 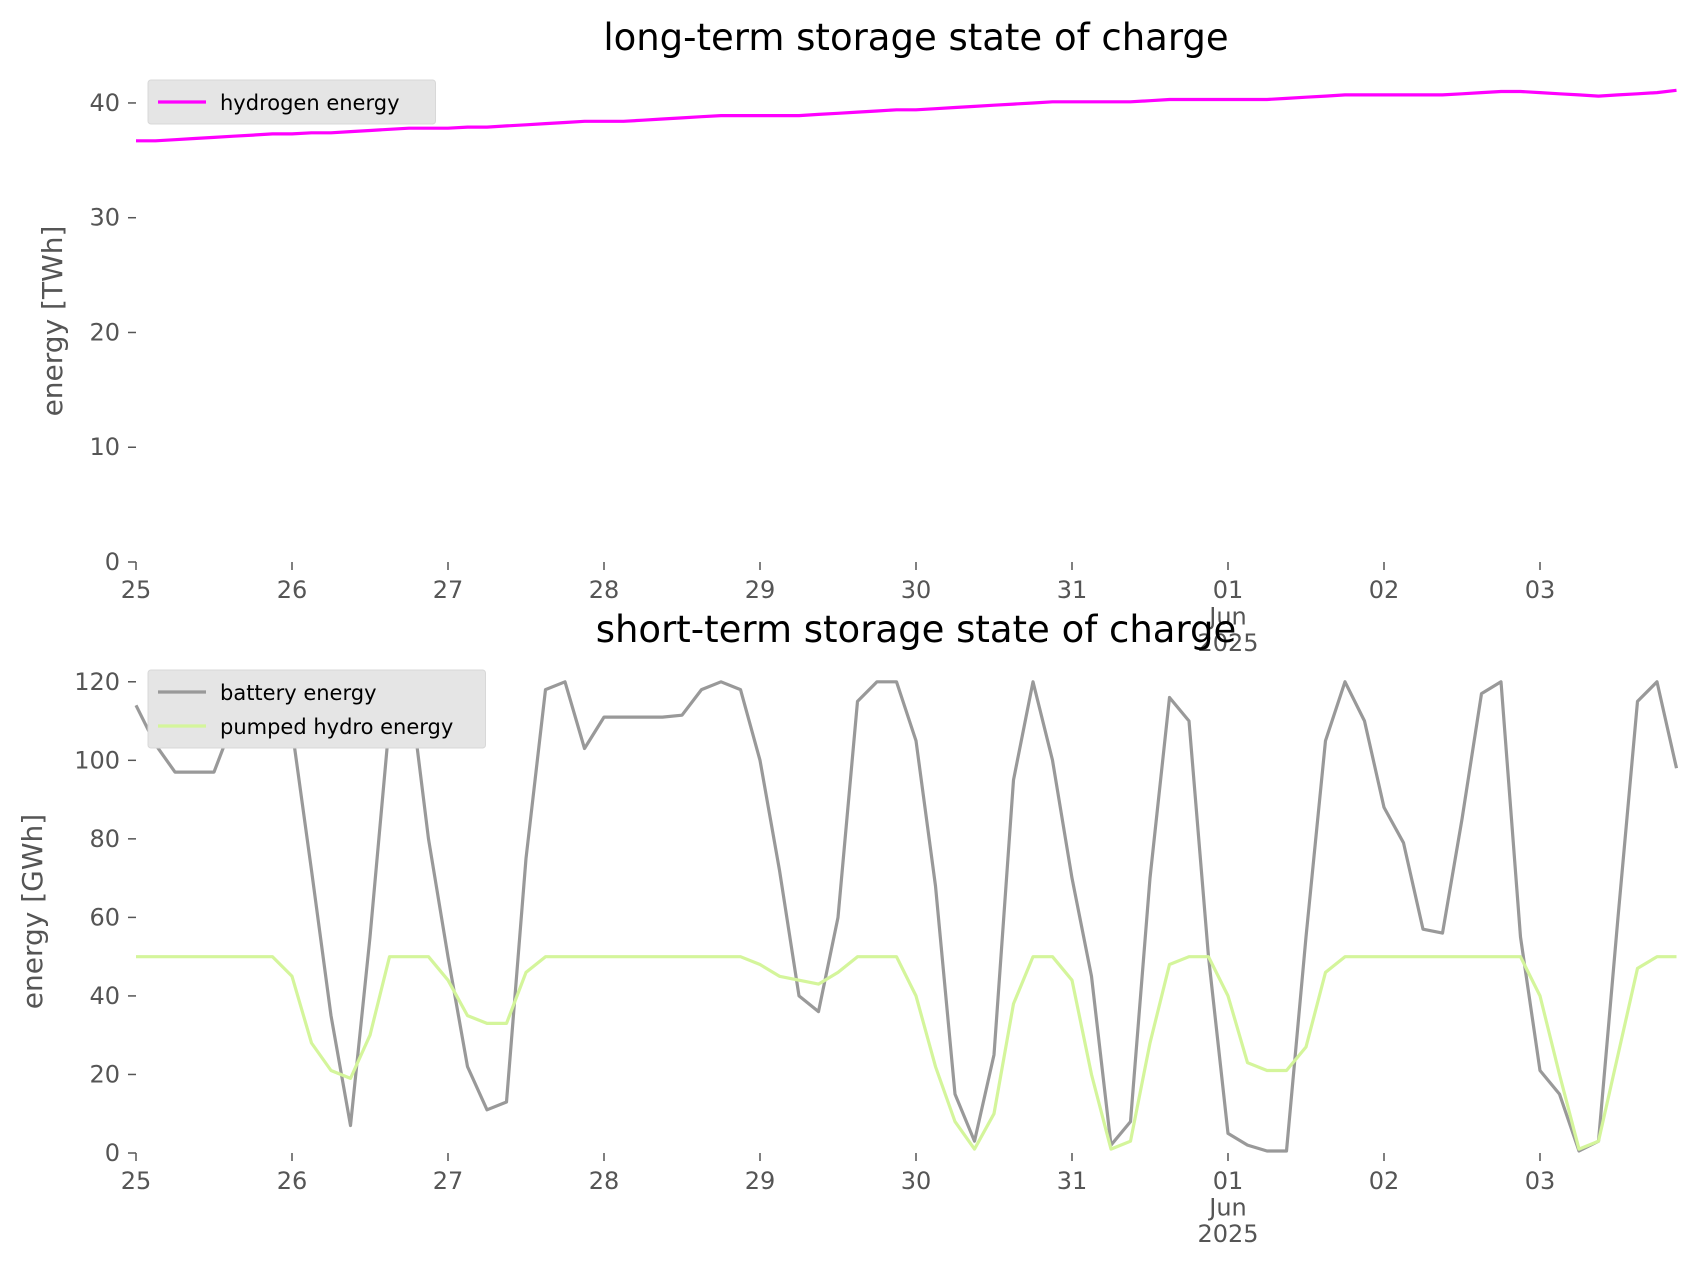 What do you see at coordinates (97, 682) in the screenshot?
I see `y-tick-label: 120` at bounding box center [97, 682].